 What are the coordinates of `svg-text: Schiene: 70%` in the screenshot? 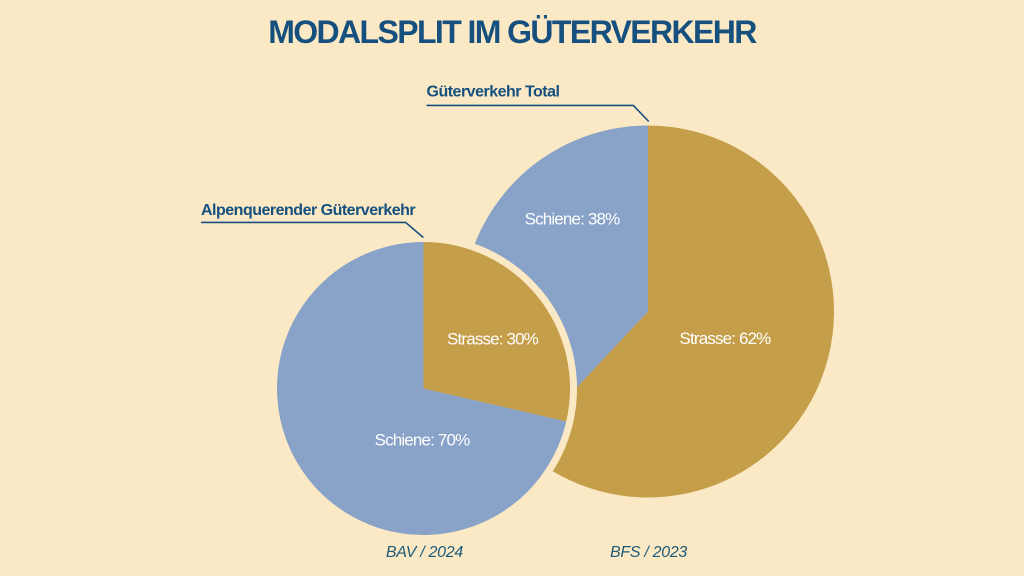 It's located at (422, 440).